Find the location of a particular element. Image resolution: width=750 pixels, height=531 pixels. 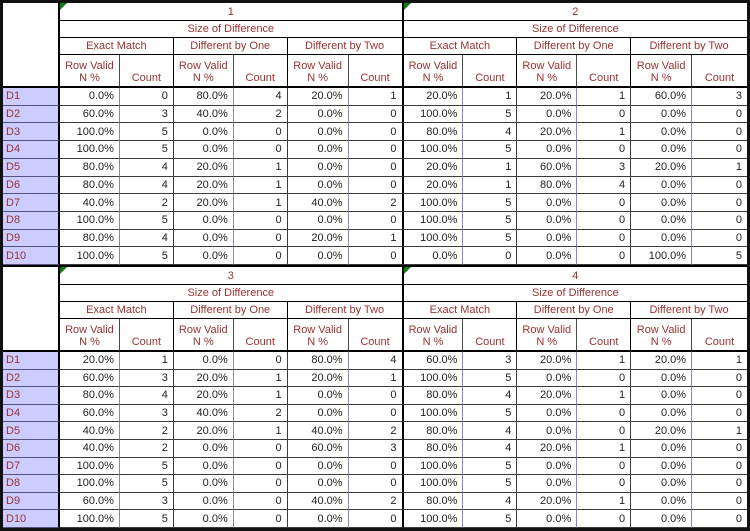

panel-number-cell: 3 is located at coordinates (232, 276).